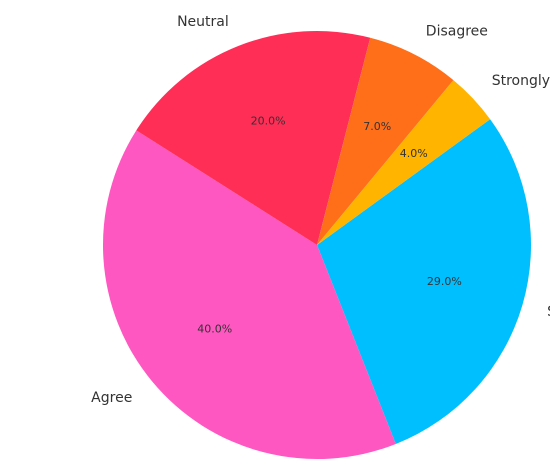 The width and height of the screenshot is (550, 470). What do you see at coordinates (377, 126) in the screenshot?
I see `slice-pct-disagree: 7.0%` at bounding box center [377, 126].